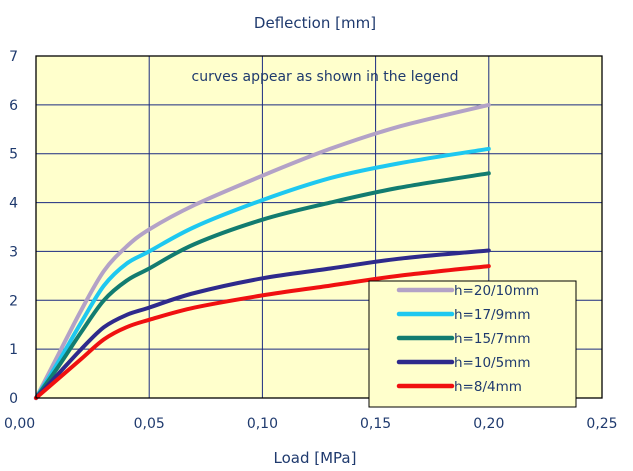 This screenshot has width=633, height=471. Describe the element at coordinates (315, 458) in the screenshot. I see `x-axis-label: Load [MPa]` at that location.